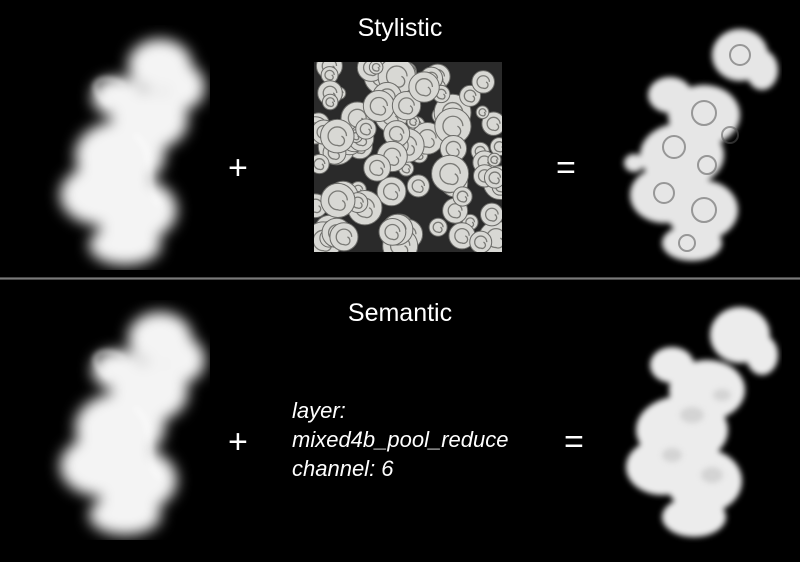 This screenshot has height=562, width=800. Describe the element at coordinates (238, 442) in the screenshot. I see `plus-sign-bottom: +` at that location.